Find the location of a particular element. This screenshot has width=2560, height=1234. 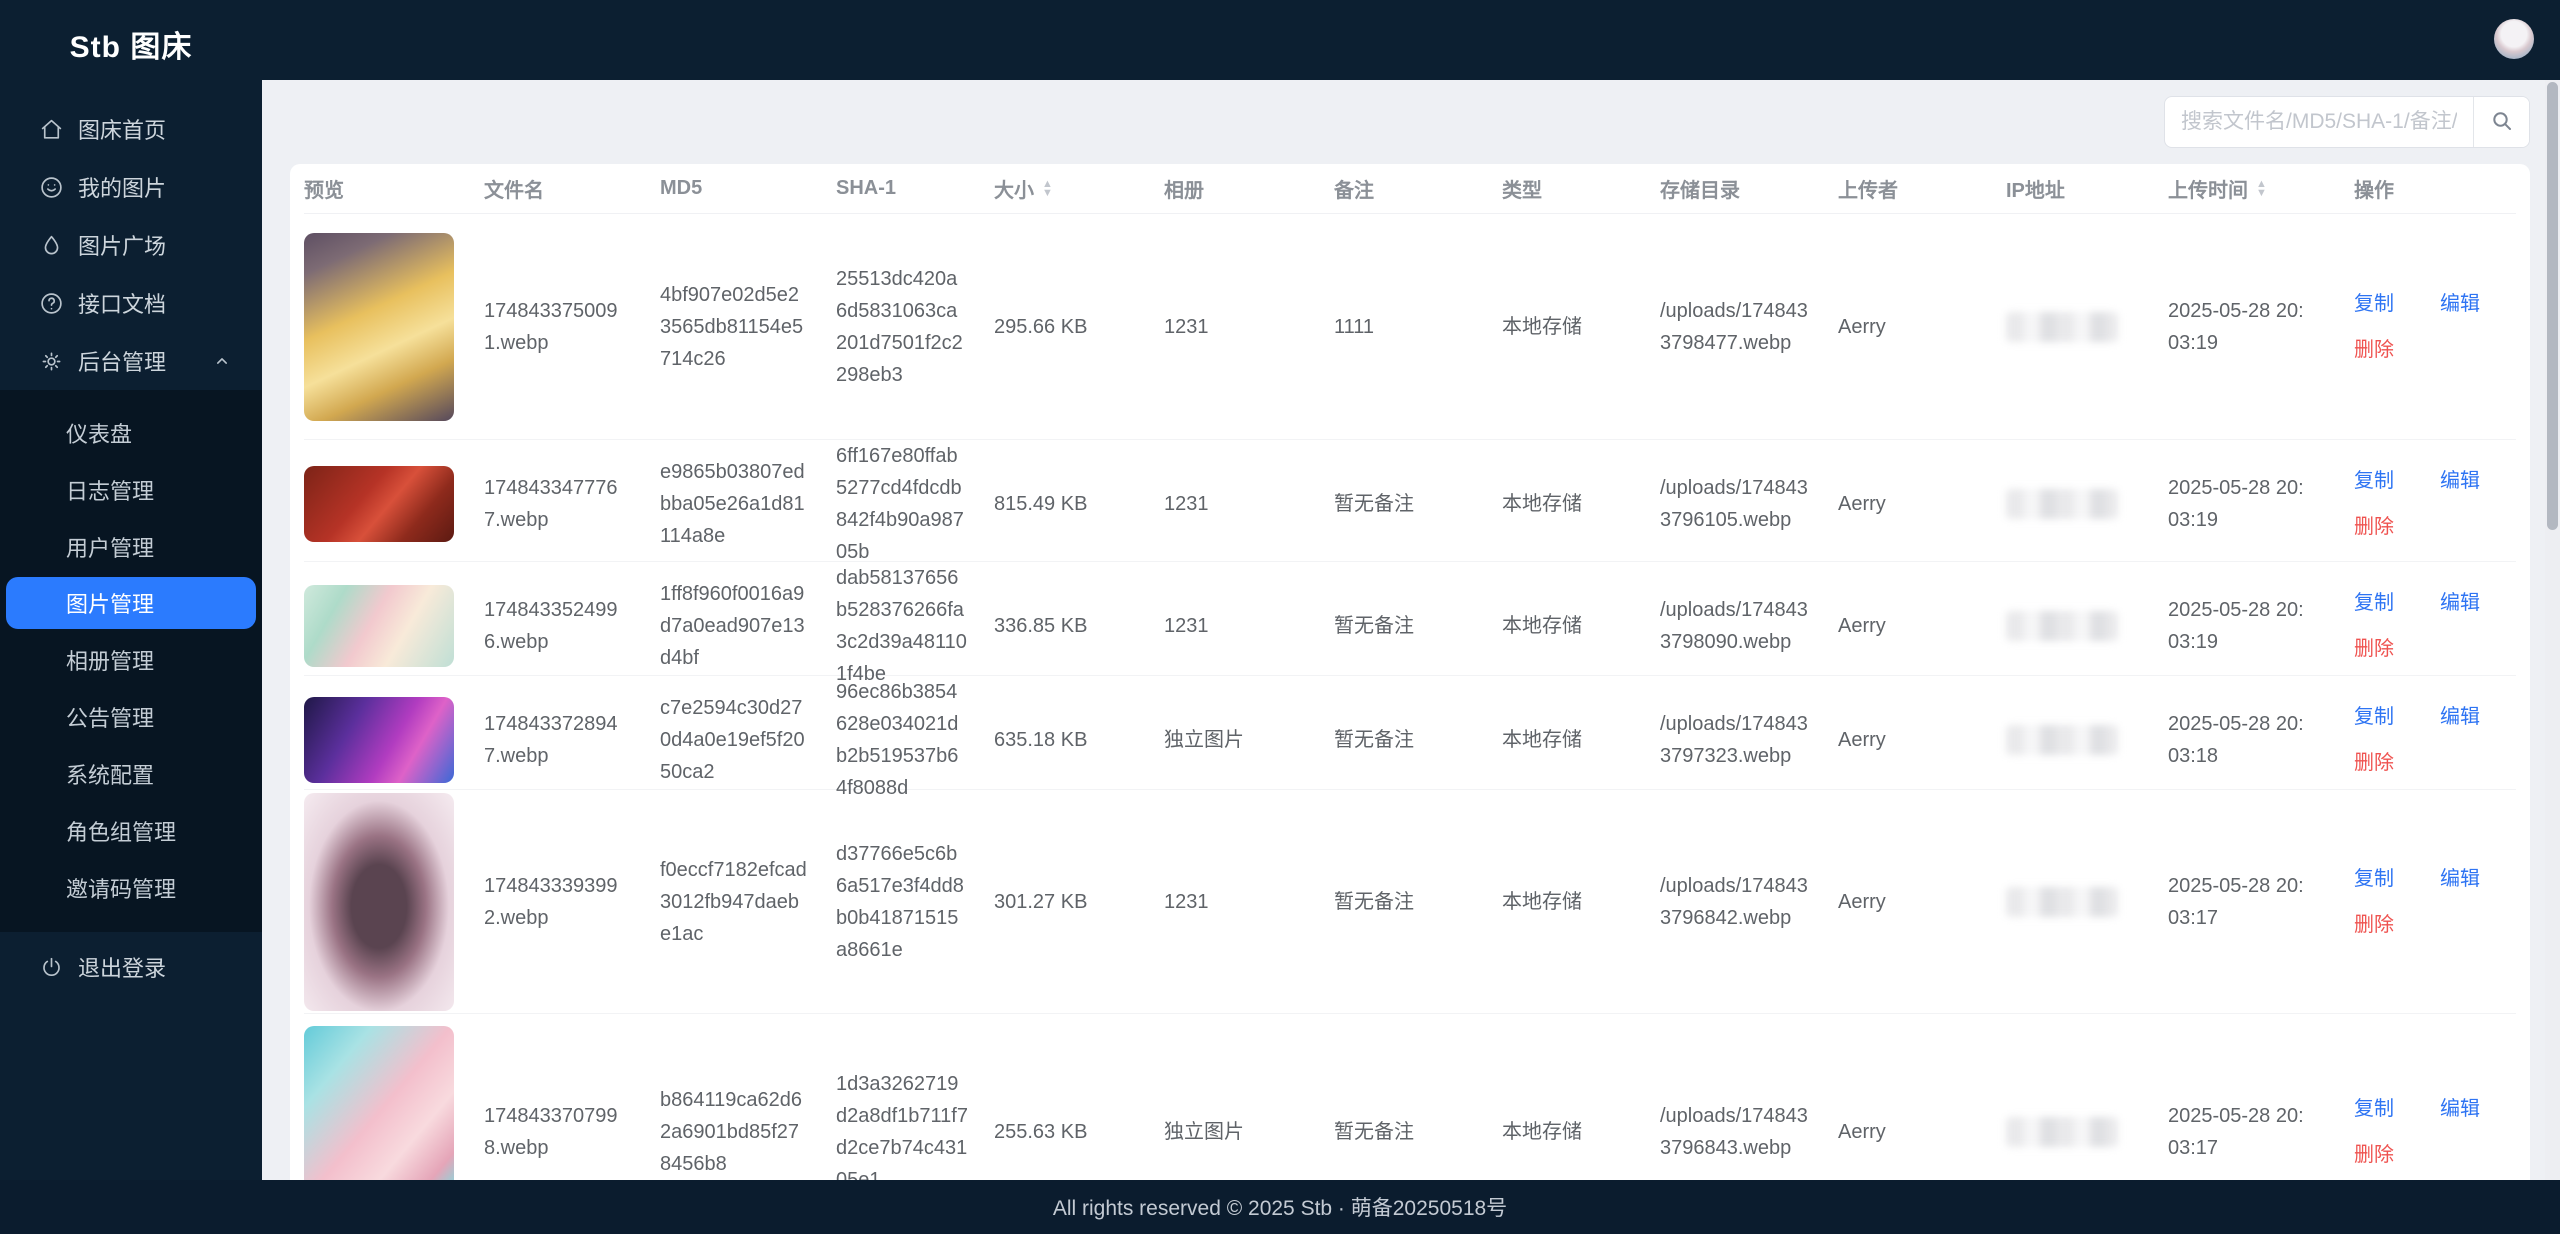

cell-sha1: 25513dc420a6d5831063ca201d7501f2c2298eb3 is located at coordinates (899, 326).